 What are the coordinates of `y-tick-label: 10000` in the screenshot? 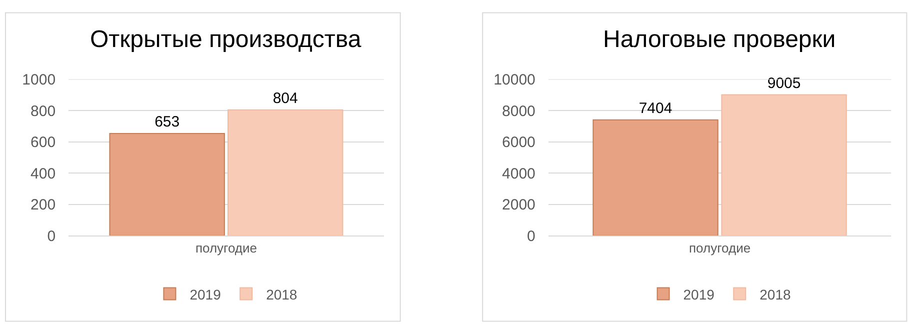 It's located at (515, 79).